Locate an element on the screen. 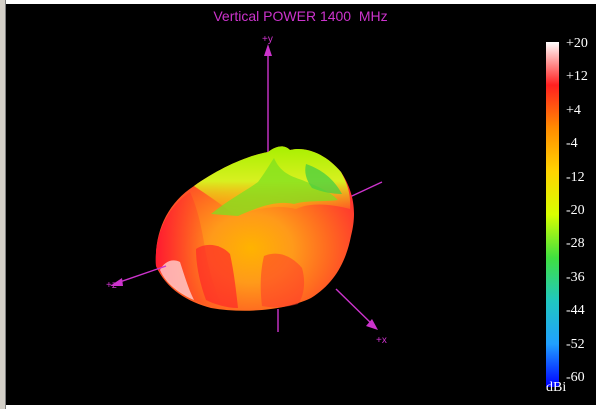 This screenshot has width=601, height=409. window-frame-edge is located at coordinates (3, 204).